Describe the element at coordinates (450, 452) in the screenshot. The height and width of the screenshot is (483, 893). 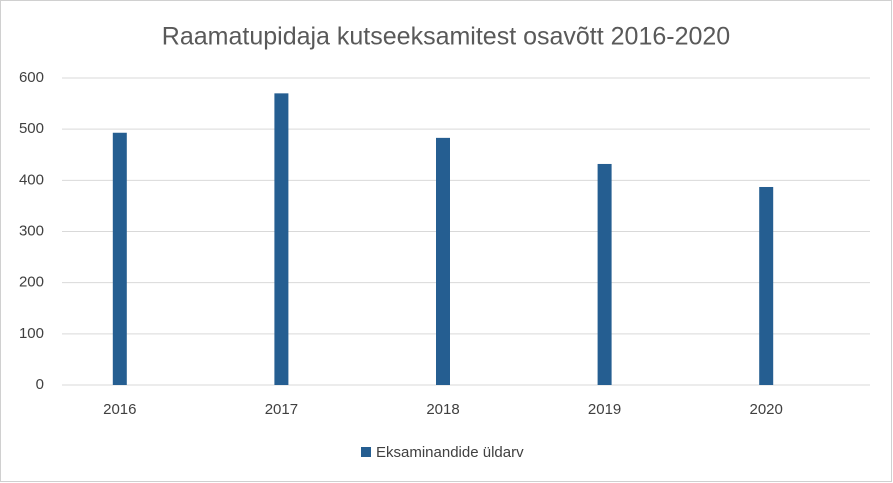
I see `legend-label: Eksaminandide üldarv` at that location.